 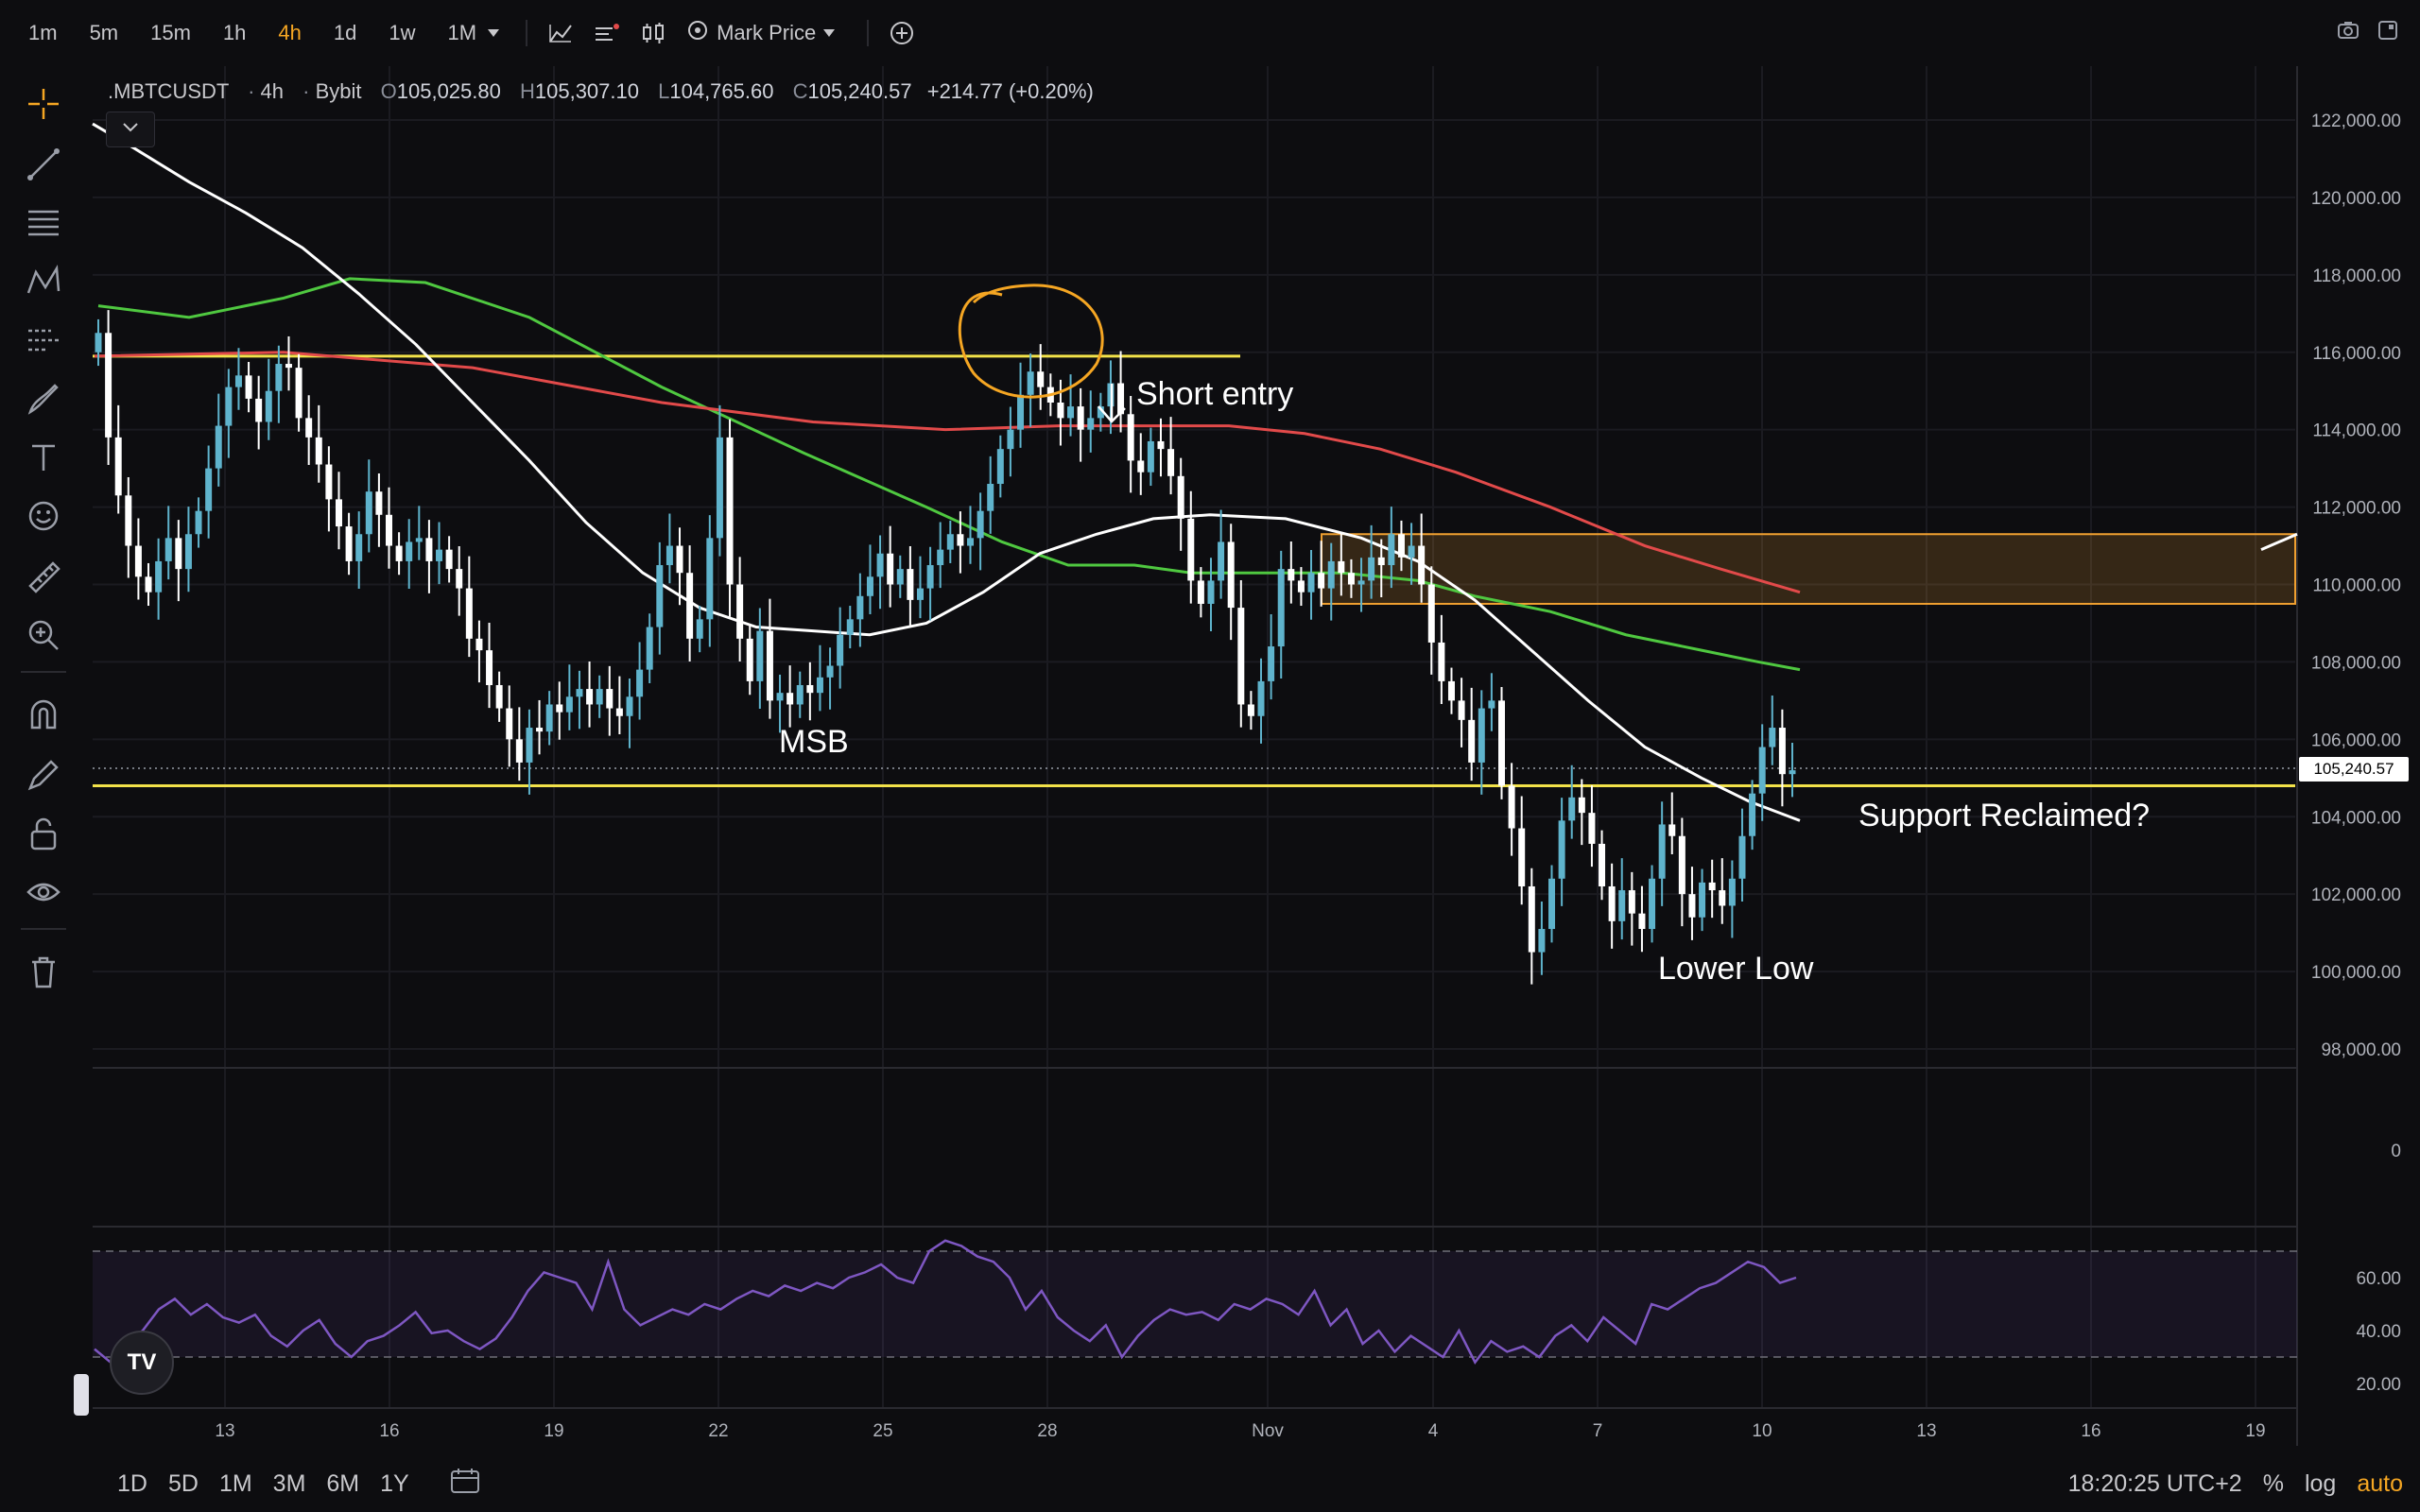 What do you see at coordinates (465, 1484) in the screenshot?
I see `goto-date-icon` at bounding box center [465, 1484].